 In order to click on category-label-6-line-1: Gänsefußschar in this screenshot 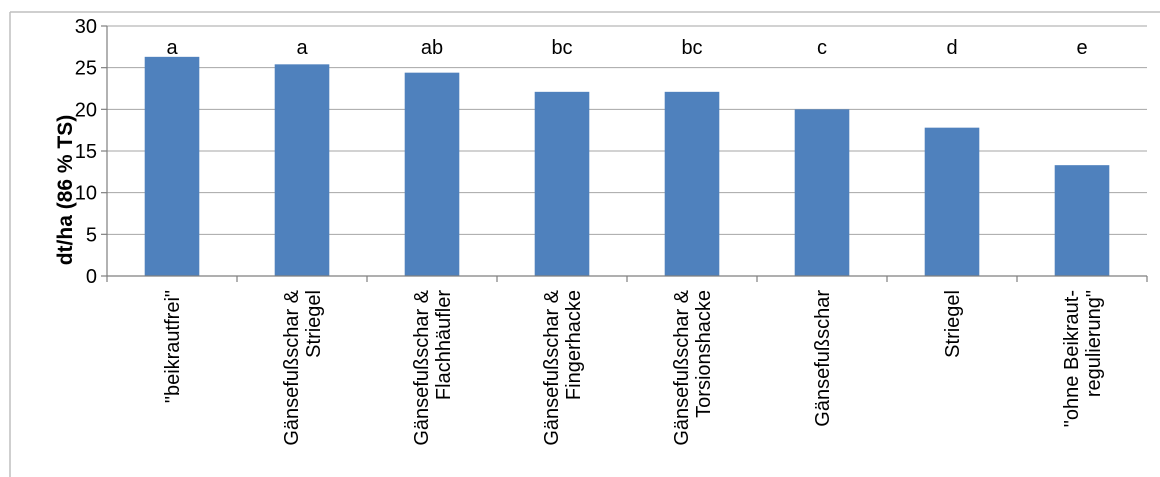, I will do `click(823, 358)`.